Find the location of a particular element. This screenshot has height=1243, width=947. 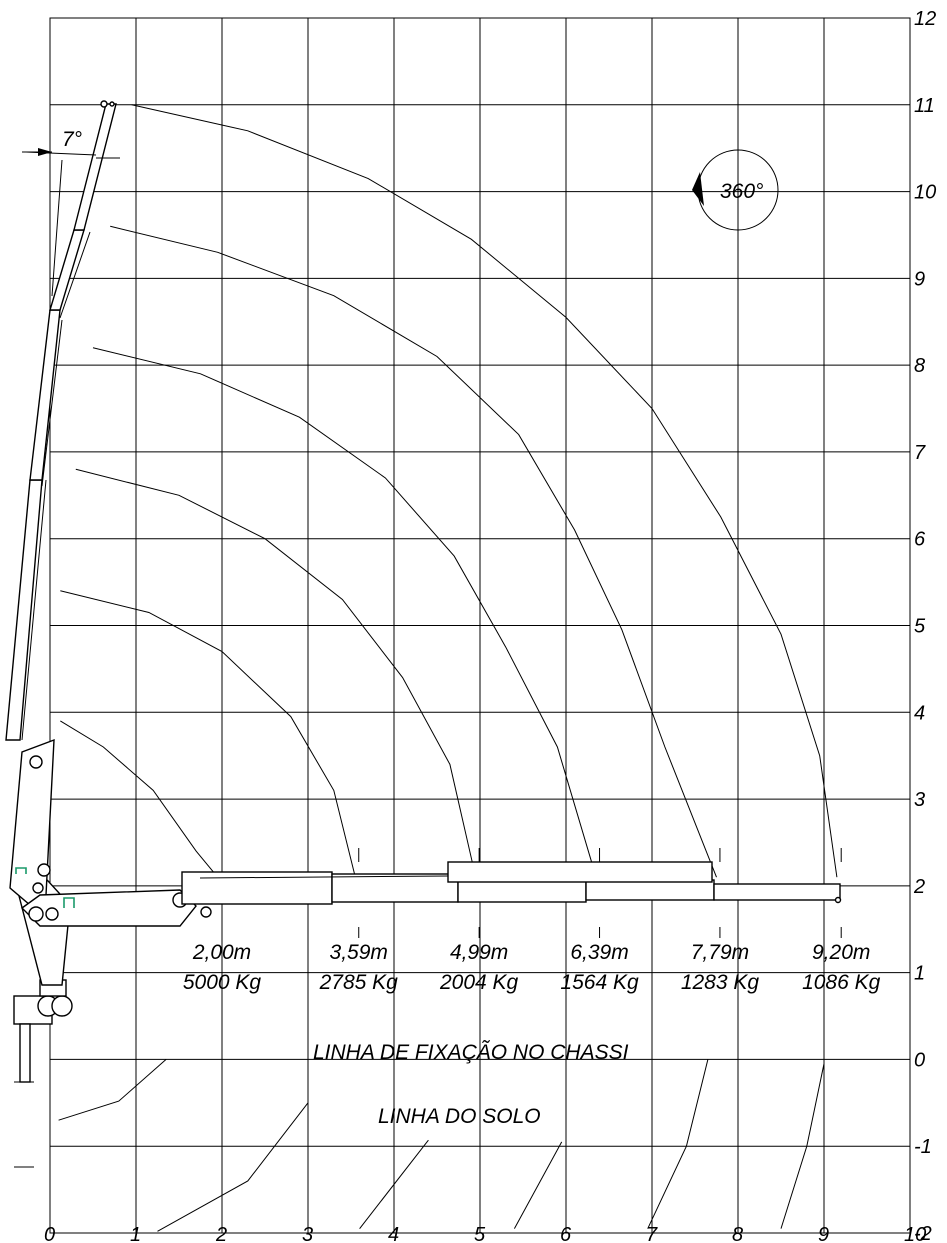

y-tick-label: 8 is located at coordinates (919, 366).